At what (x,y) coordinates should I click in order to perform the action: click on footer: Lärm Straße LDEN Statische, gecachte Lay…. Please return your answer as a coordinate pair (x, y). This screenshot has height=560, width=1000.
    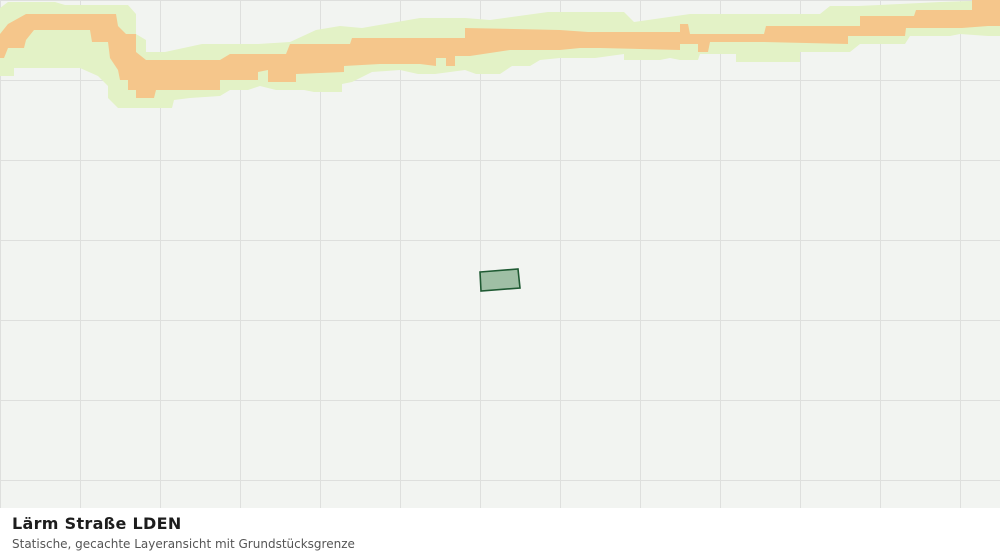
    Looking at the image, I should click on (500, 534).